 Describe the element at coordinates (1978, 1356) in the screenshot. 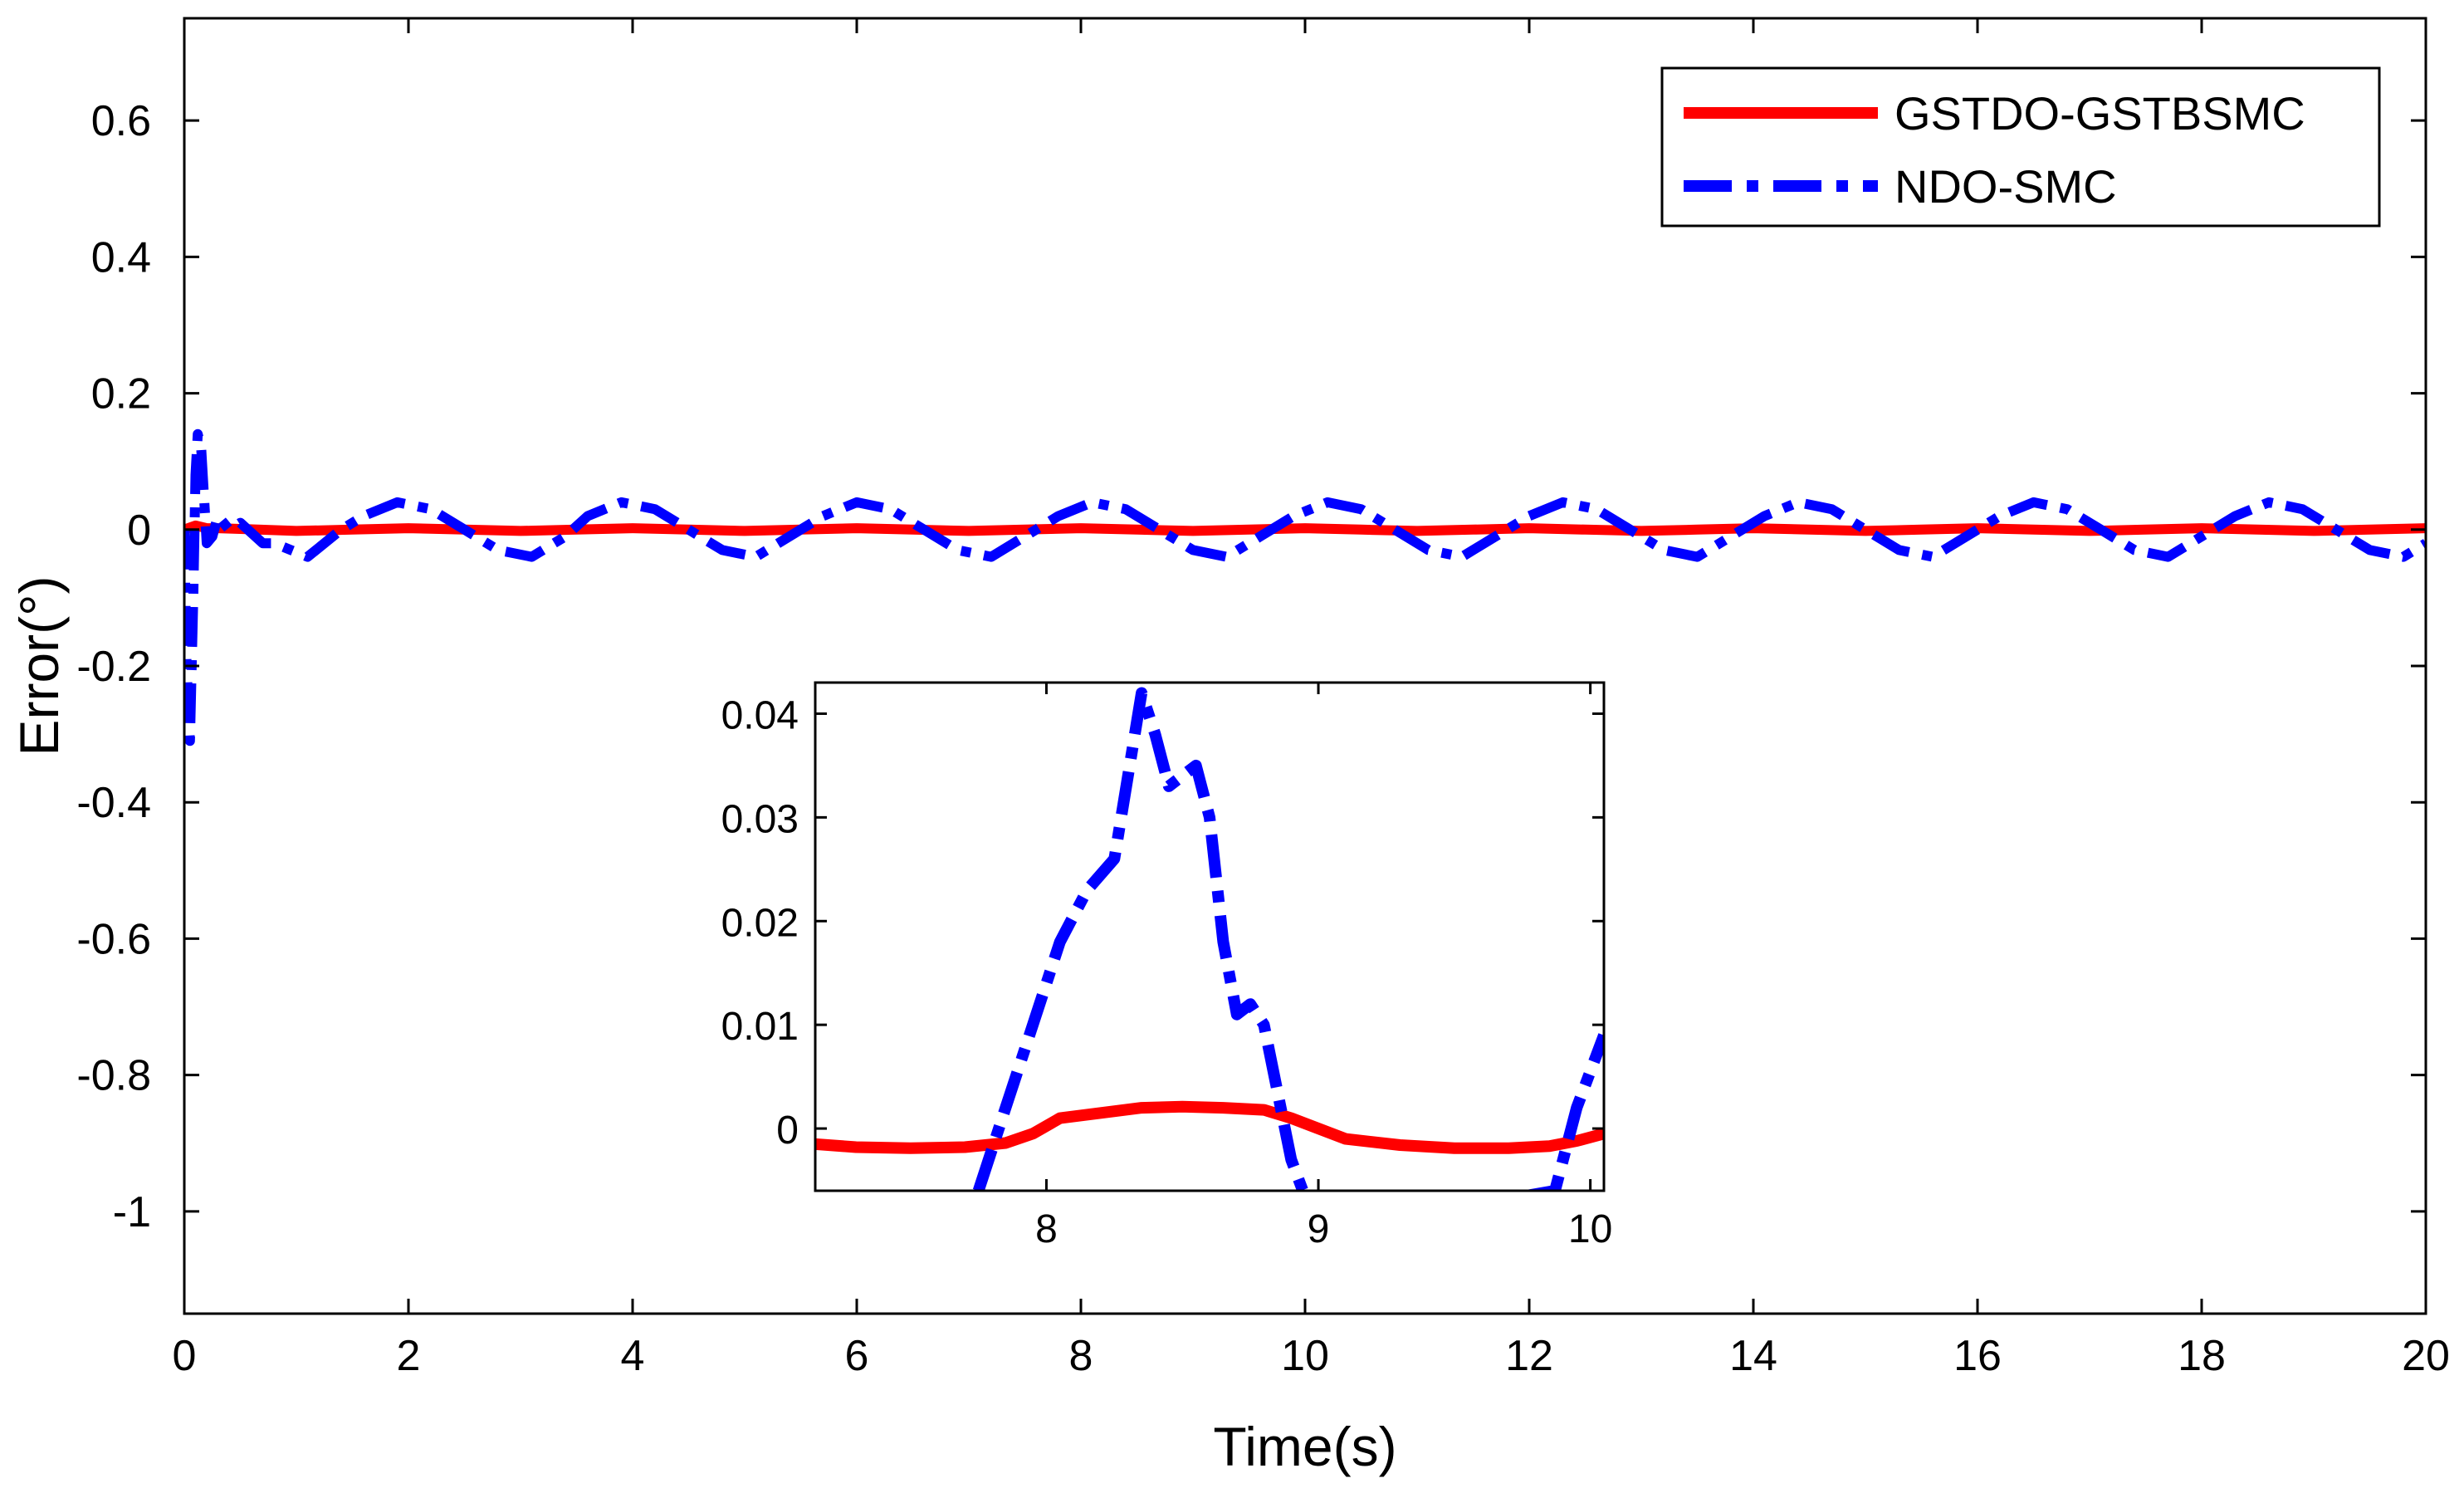

I see `main-x-tick-label: 16` at that location.